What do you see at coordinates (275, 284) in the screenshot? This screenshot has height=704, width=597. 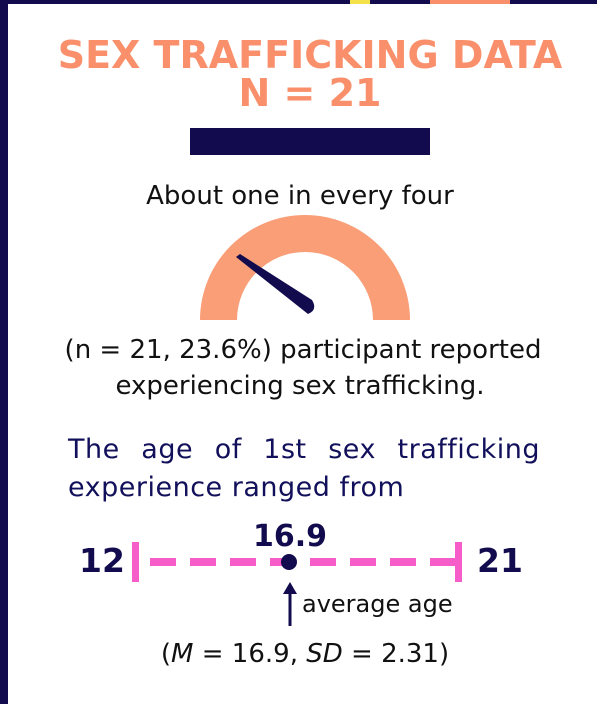 I see `gauge-needle` at bounding box center [275, 284].